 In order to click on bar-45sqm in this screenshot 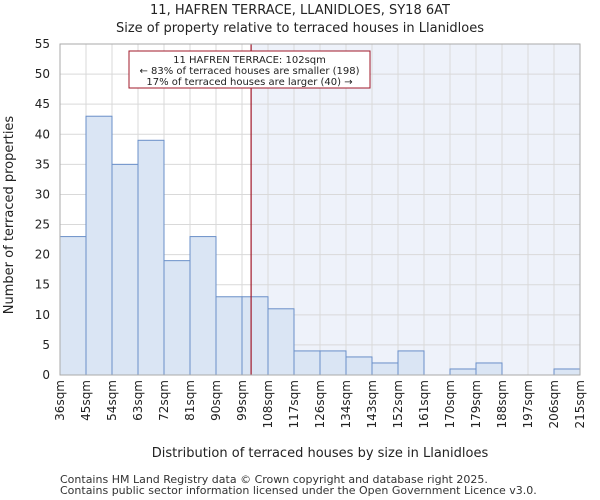, I will do `click(99, 245)`.